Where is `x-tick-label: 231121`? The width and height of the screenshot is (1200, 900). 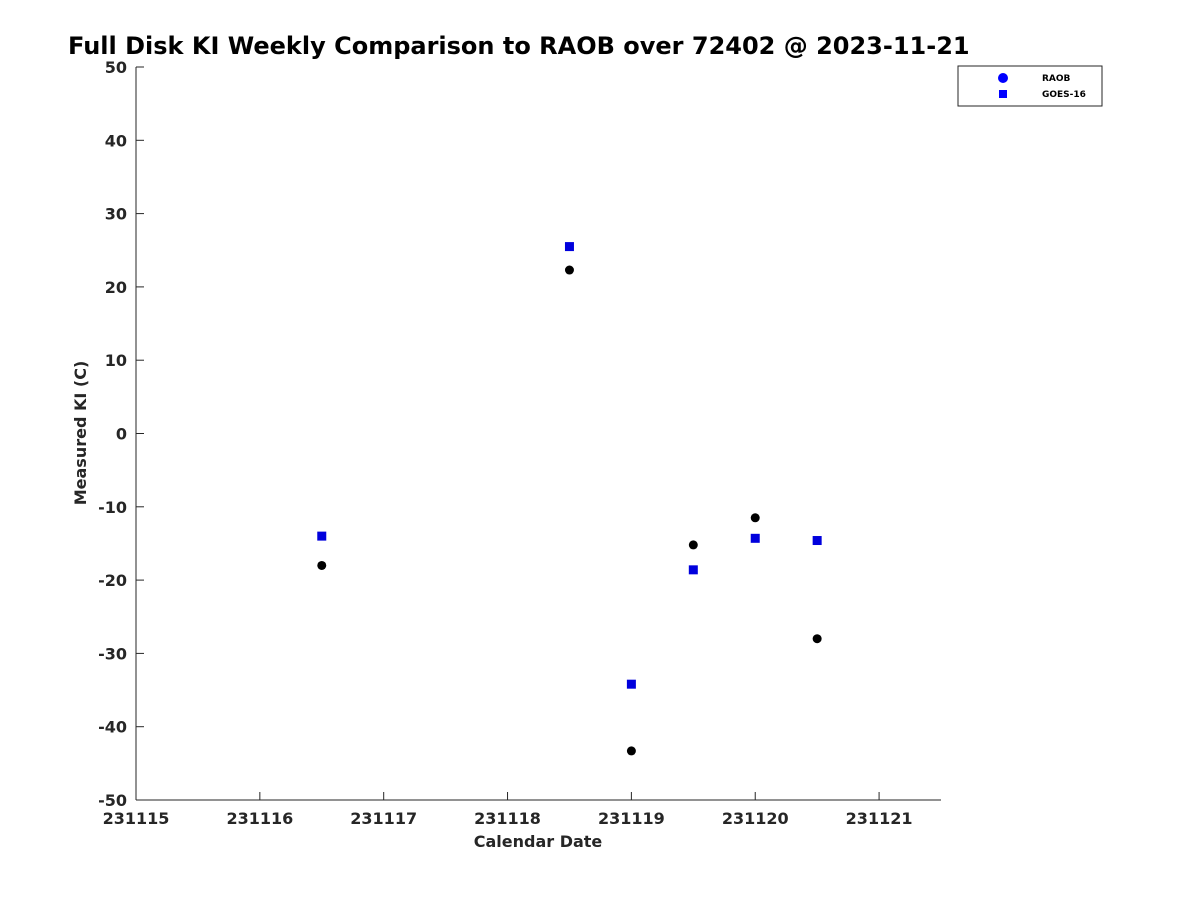
x-tick-label: 231121 is located at coordinates (879, 818).